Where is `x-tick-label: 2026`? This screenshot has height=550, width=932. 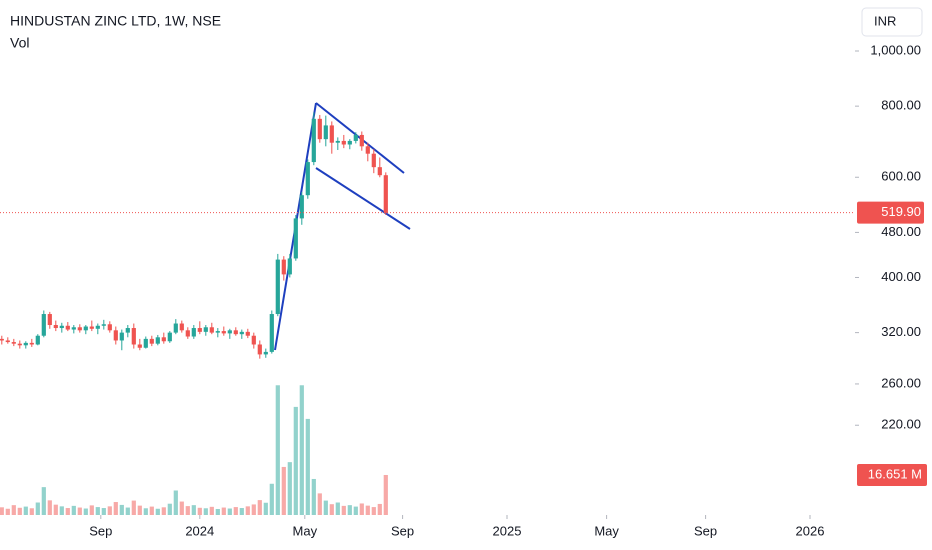
x-tick-label: 2026 is located at coordinates (810, 530).